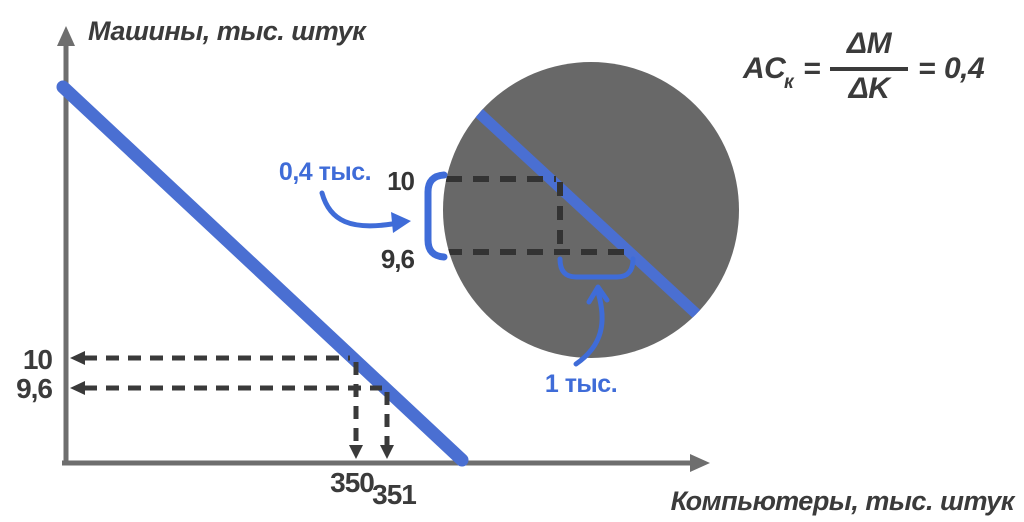 Image resolution: width=1024 pixels, height=522 pixels. What do you see at coordinates (811, 68) in the screenshot?
I see `formula-eq1: =` at bounding box center [811, 68].